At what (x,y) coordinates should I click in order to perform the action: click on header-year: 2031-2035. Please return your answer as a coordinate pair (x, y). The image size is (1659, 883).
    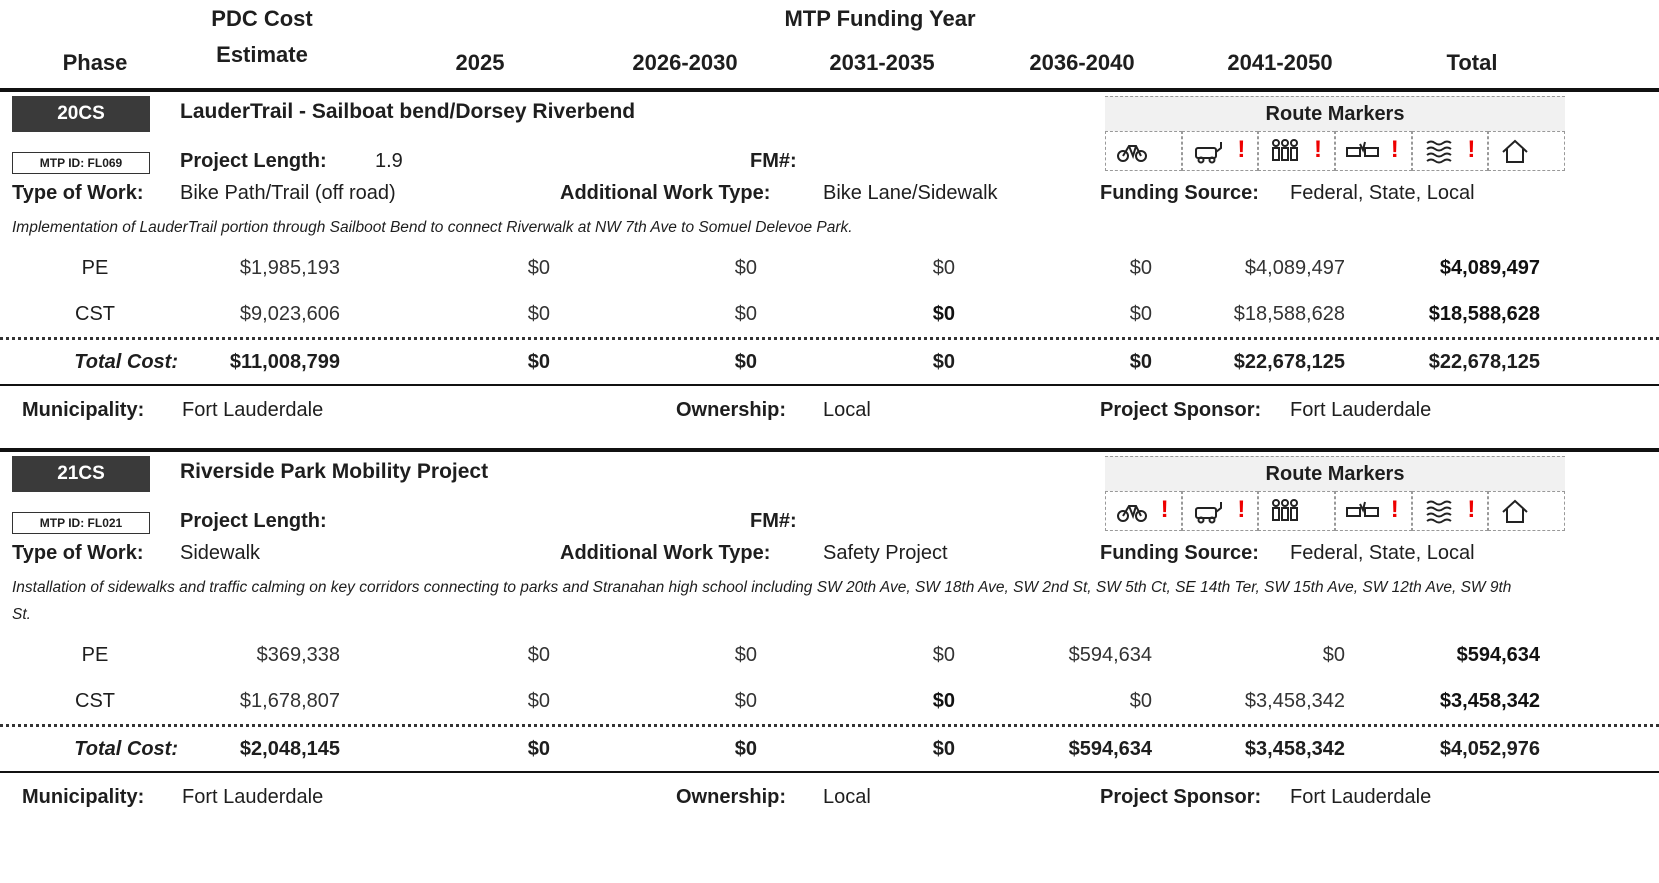
    Looking at the image, I should click on (882, 62).